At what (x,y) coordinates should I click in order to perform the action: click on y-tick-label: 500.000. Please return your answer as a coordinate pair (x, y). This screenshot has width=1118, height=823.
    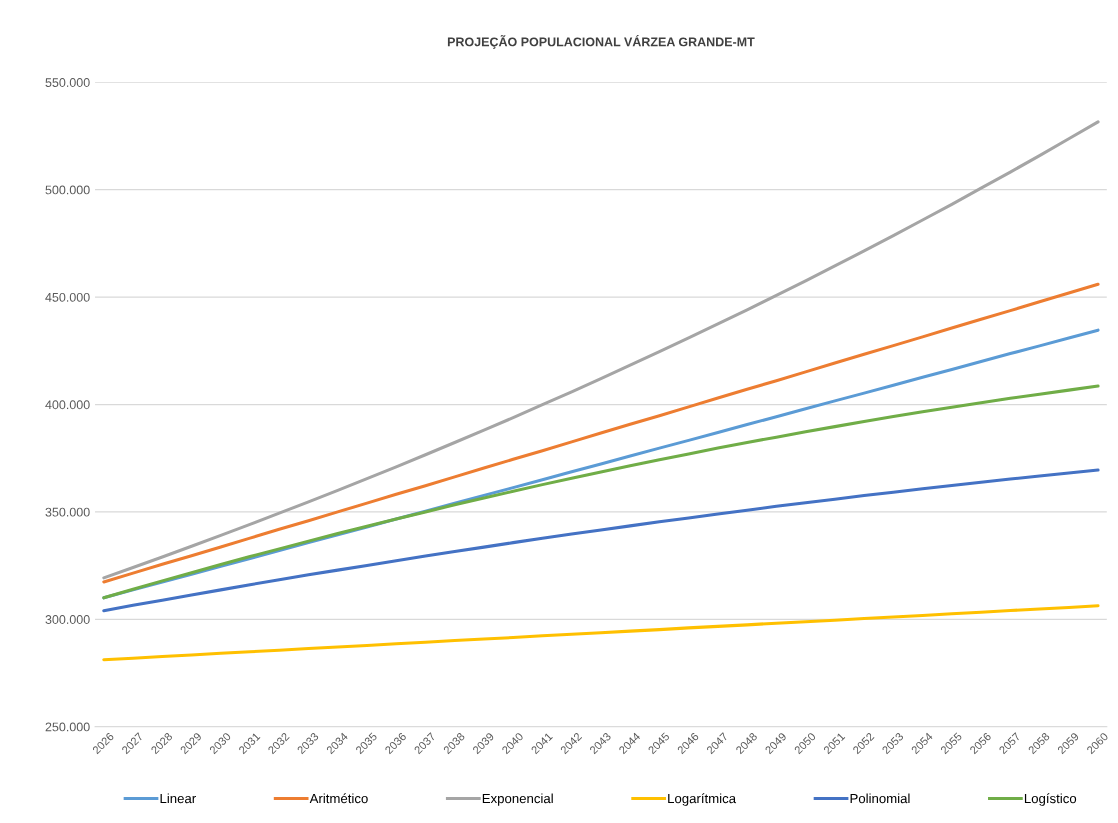
    Looking at the image, I should click on (67, 190).